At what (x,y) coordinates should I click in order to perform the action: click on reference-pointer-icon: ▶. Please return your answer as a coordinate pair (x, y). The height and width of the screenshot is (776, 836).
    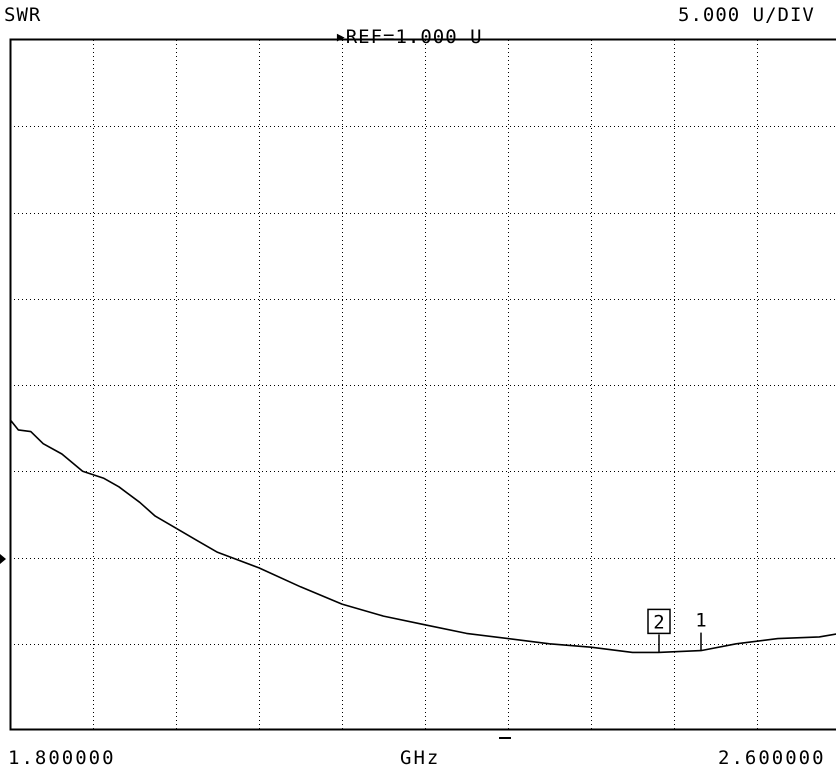
    Looking at the image, I should click on (341, 37).